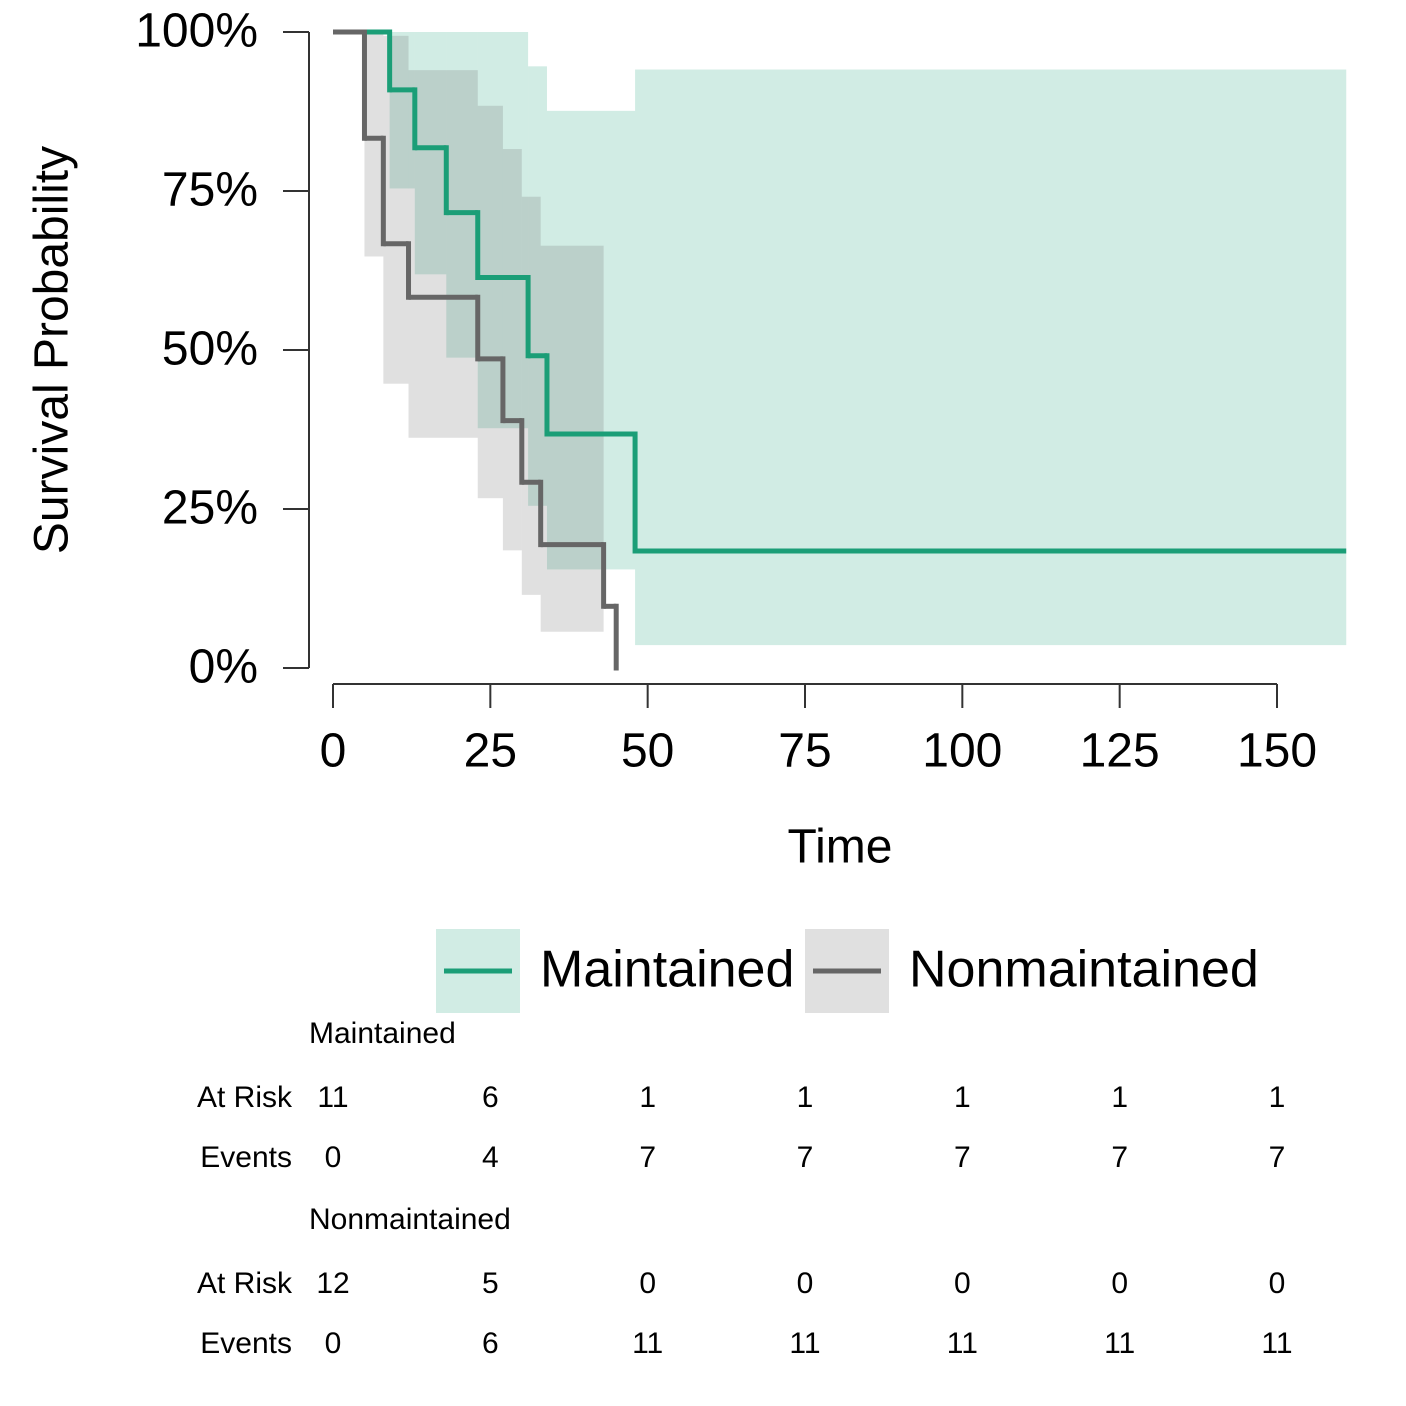 This screenshot has height=1406, width=1406. I want to click on x-tick-label: 50, so click(647, 751).